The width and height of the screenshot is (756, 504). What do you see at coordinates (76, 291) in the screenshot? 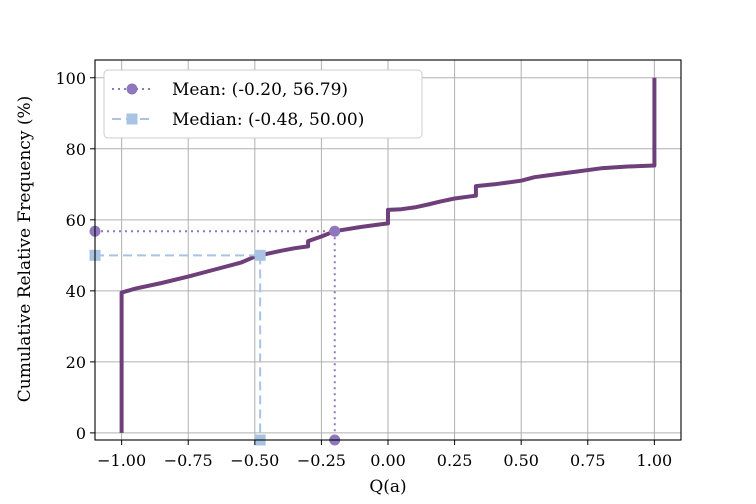
I see `y-tick-label: 40` at bounding box center [76, 291].